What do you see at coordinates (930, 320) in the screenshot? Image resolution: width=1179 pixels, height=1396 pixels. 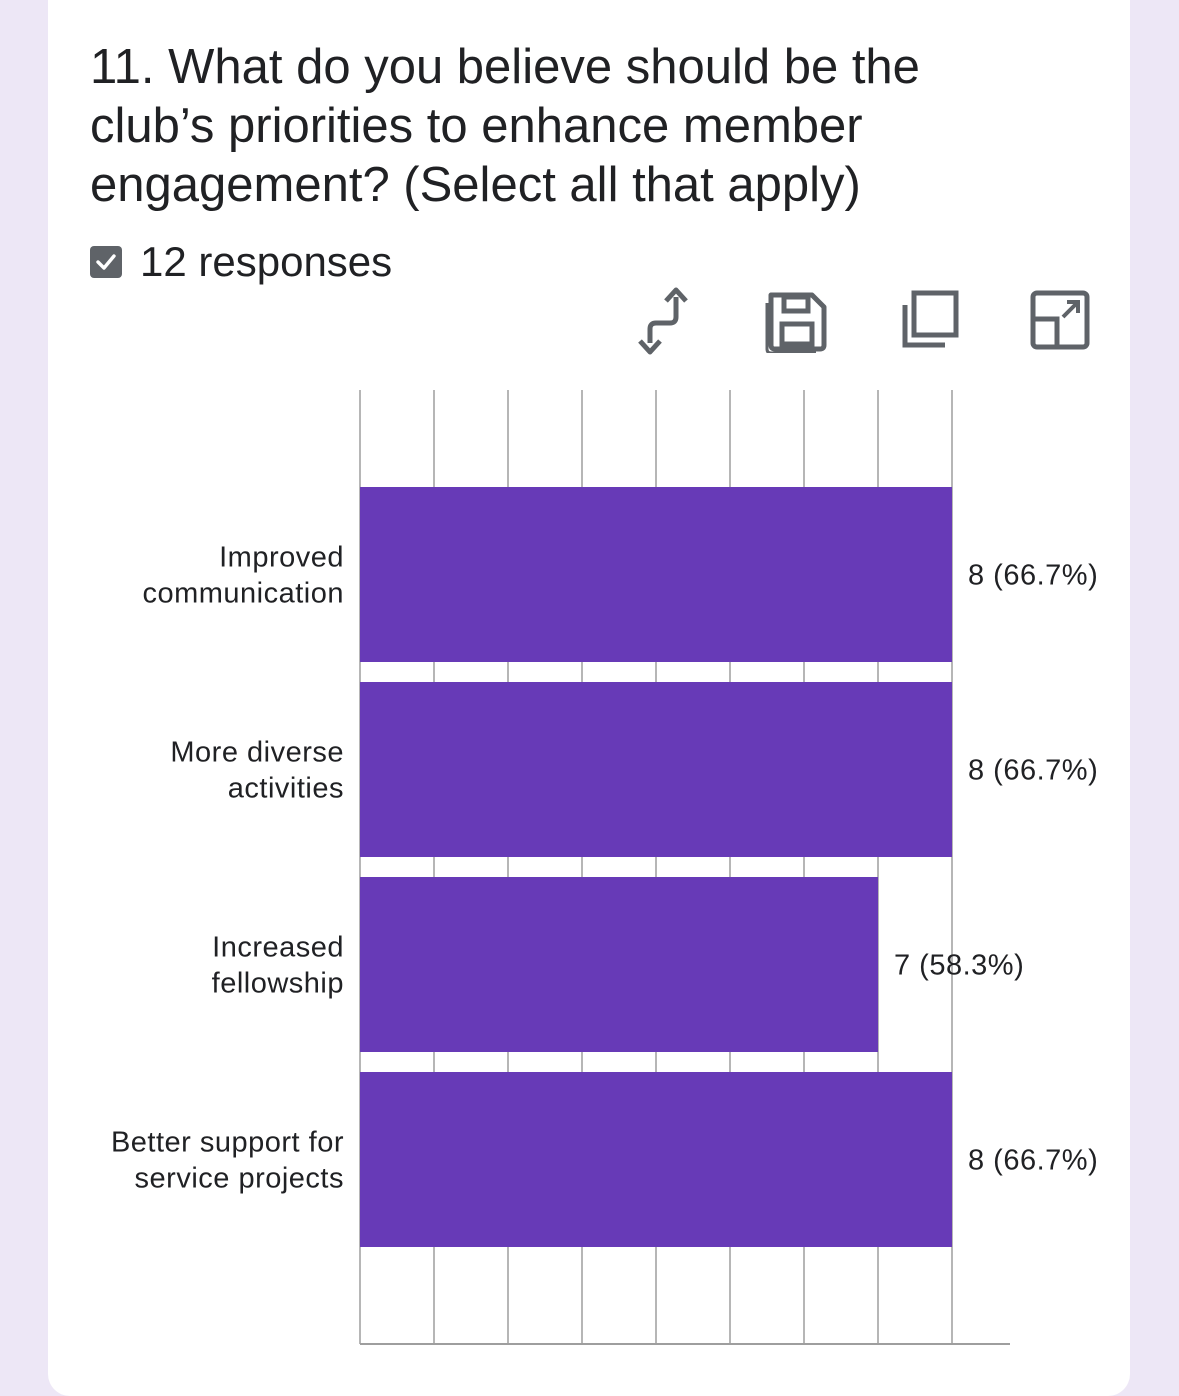 I see `copy-icon` at bounding box center [930, 320].